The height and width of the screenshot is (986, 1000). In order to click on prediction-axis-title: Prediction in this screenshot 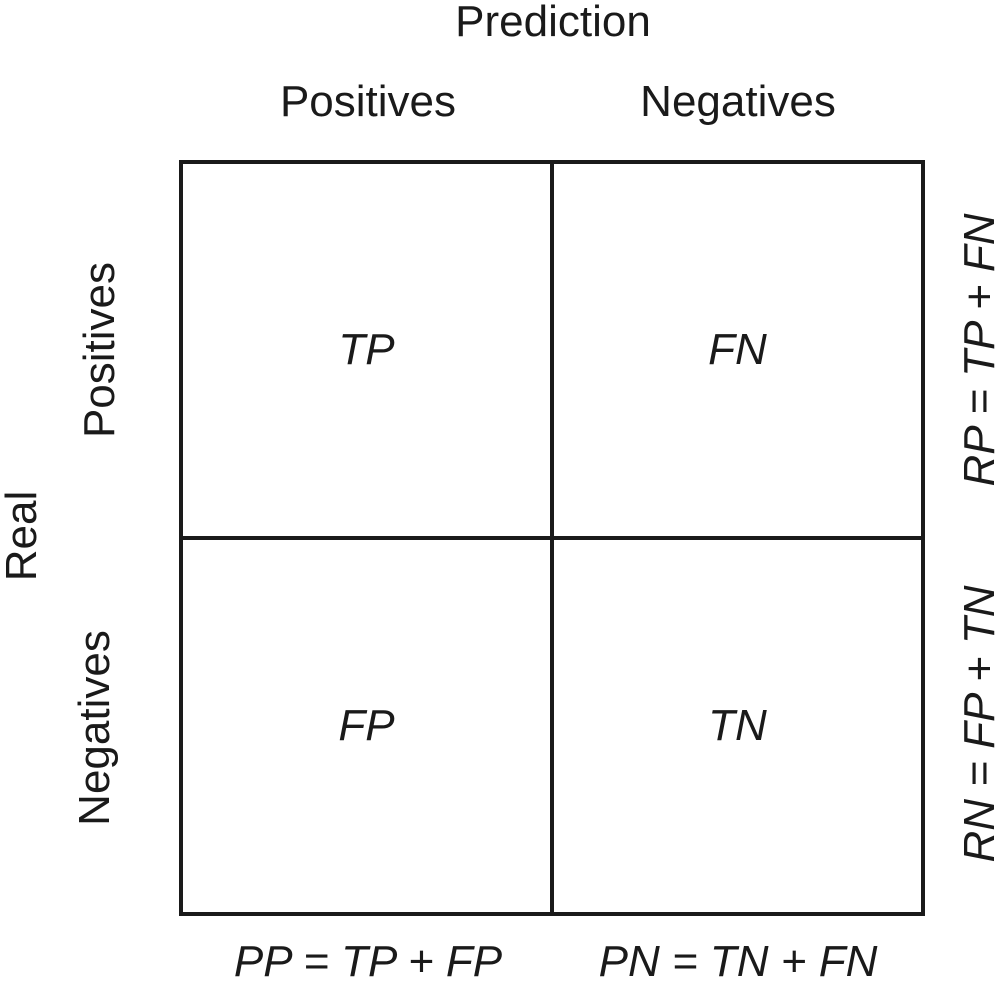, I will do `click(553, 23)`.